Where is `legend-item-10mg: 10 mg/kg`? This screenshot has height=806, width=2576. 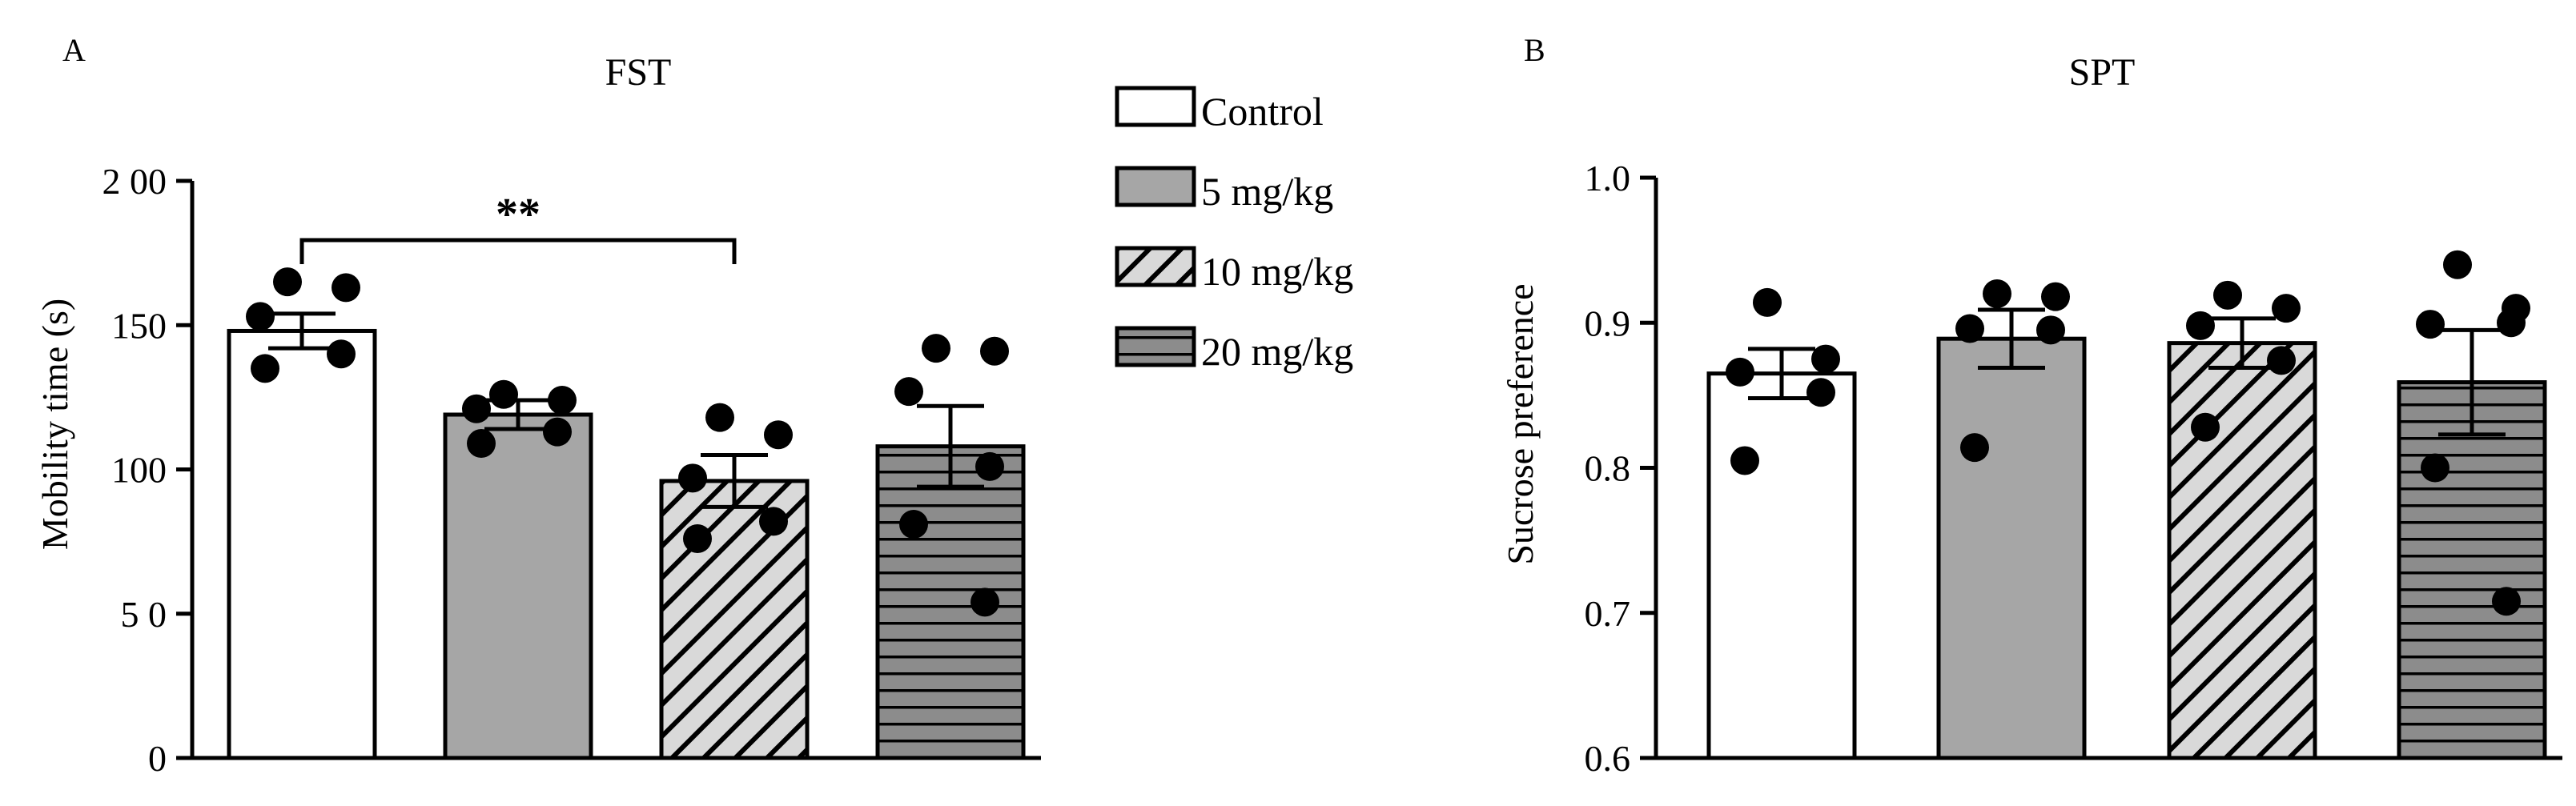
legend-item-10mg: 10 mg/kg is located at coordinates (1234, 270).